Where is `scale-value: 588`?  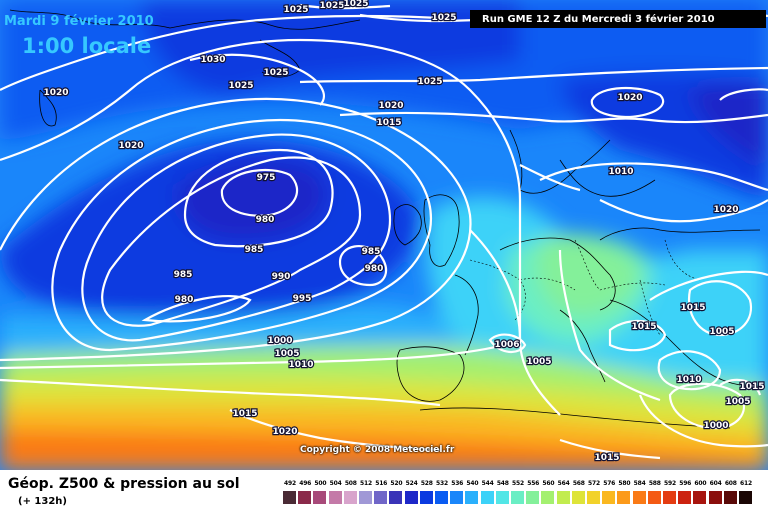 scale-value: 588 is located at coordinates (654, 483).